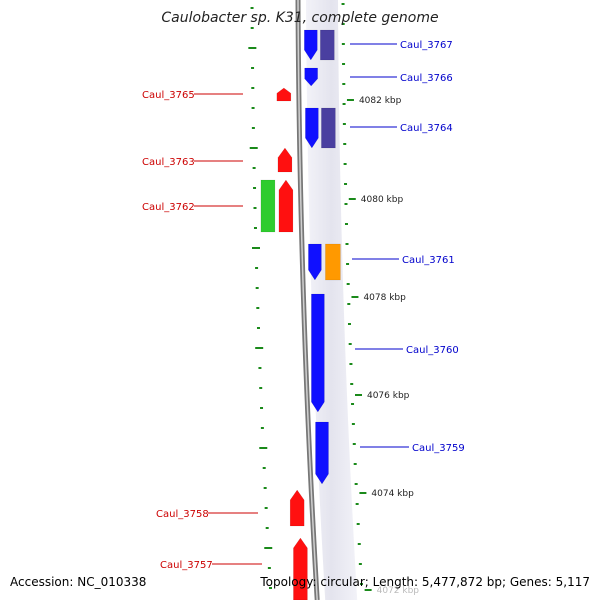 The width and height of the screenshot is (600, 604). Describe the element at coordinates (312, 128) in the screenshot. I see `caul-3764-arrow` at that location.